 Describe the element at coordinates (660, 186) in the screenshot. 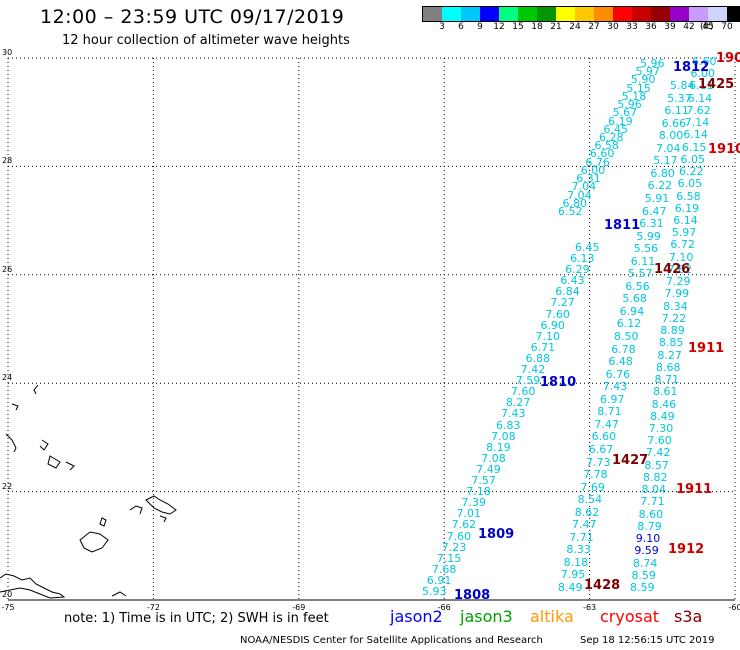

I see `wave-height-value: 6.22` at that location.